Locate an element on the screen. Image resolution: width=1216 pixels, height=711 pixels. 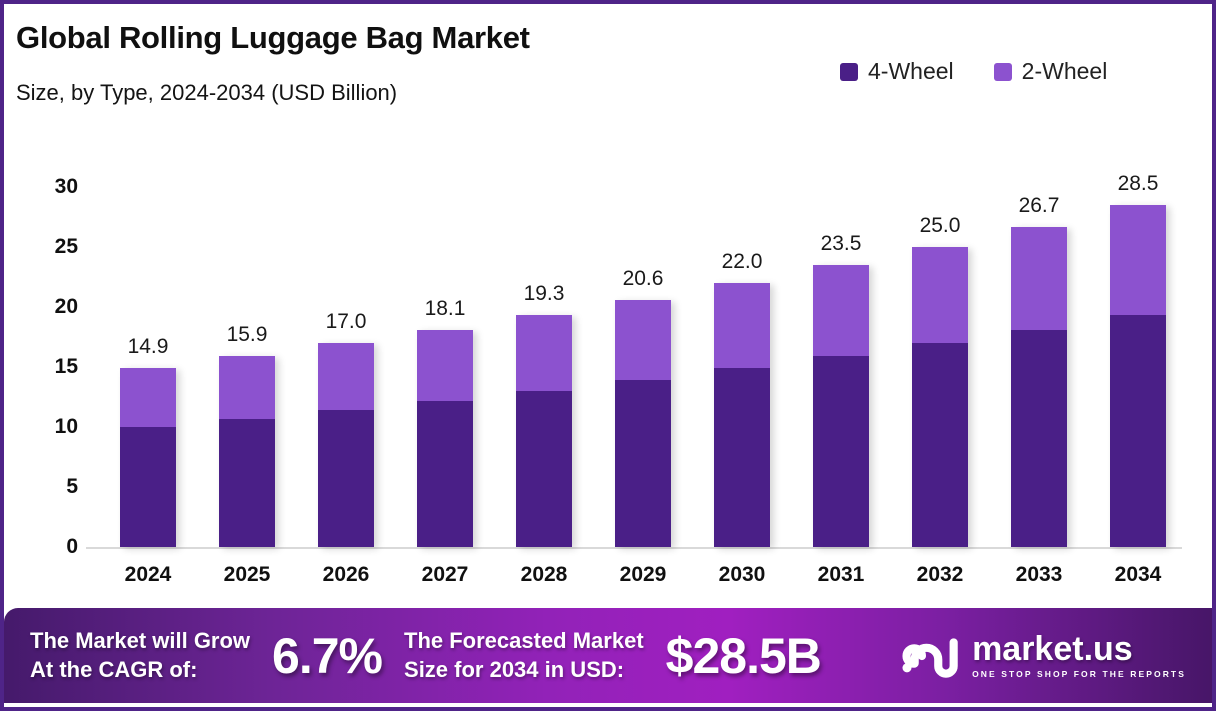
cagr-label-line2: At the CAGR of: is located at coordinates (114, 669).